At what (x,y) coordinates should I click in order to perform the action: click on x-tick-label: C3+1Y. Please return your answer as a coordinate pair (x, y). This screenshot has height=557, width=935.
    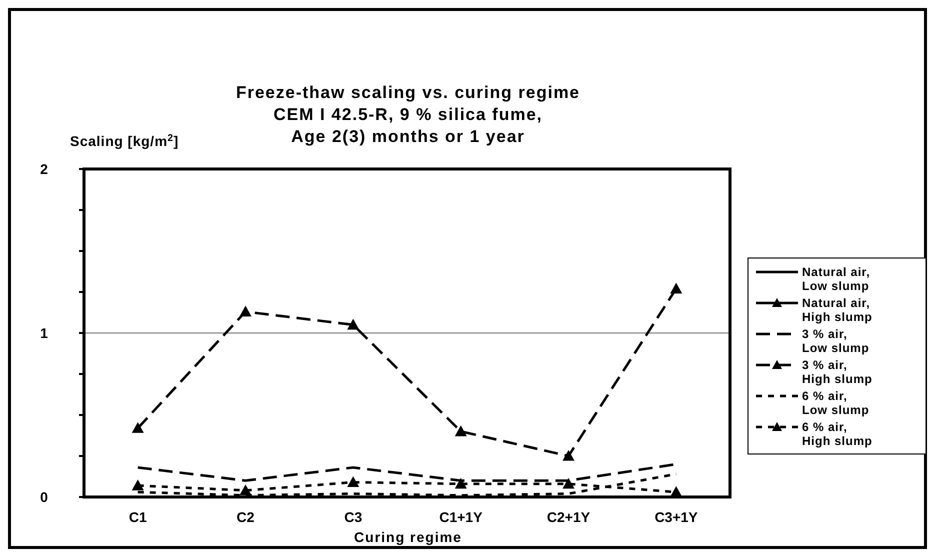
    Looking at the image, I should click on (676, 517).